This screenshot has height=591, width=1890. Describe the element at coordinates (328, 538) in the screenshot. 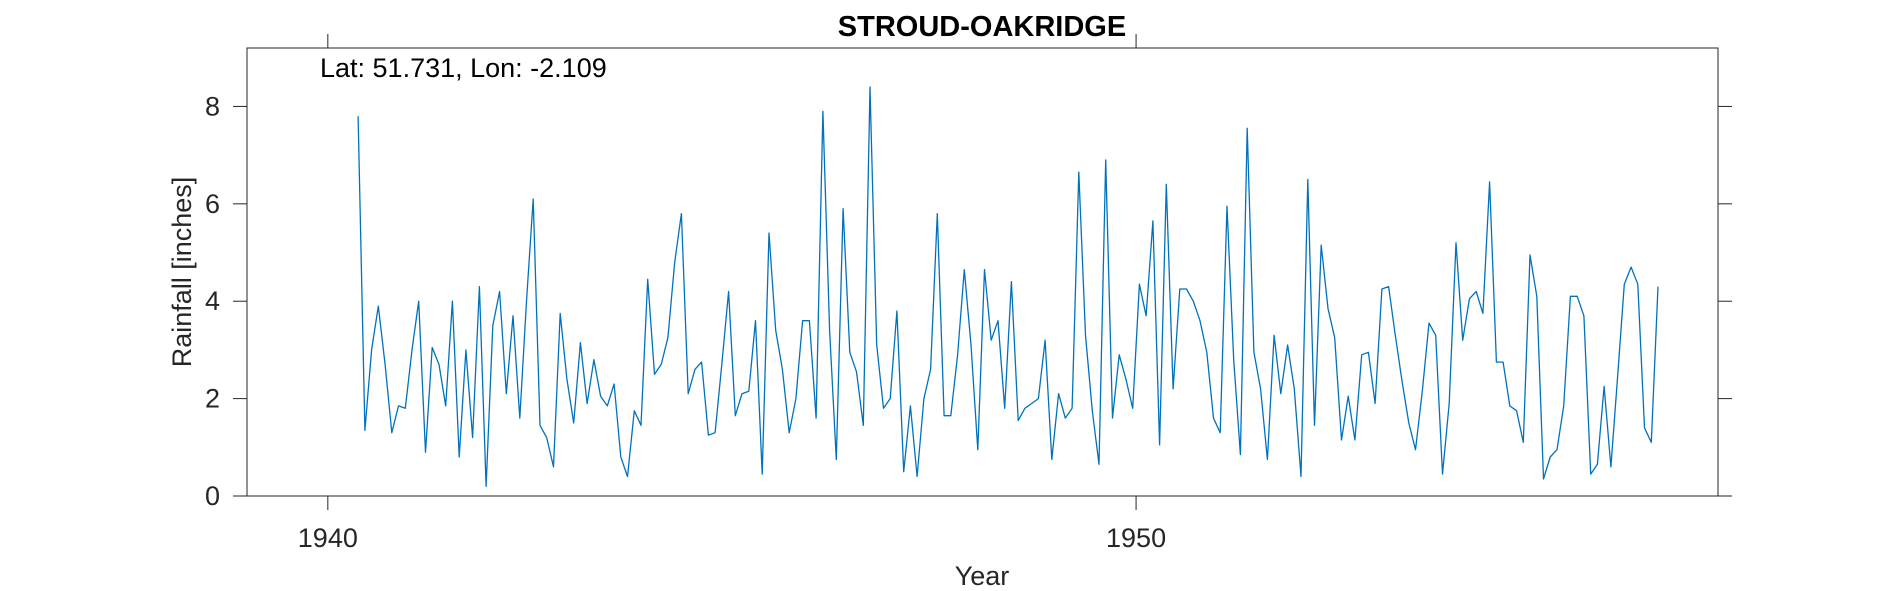

I see `x-tick-label: 1940` at that location.